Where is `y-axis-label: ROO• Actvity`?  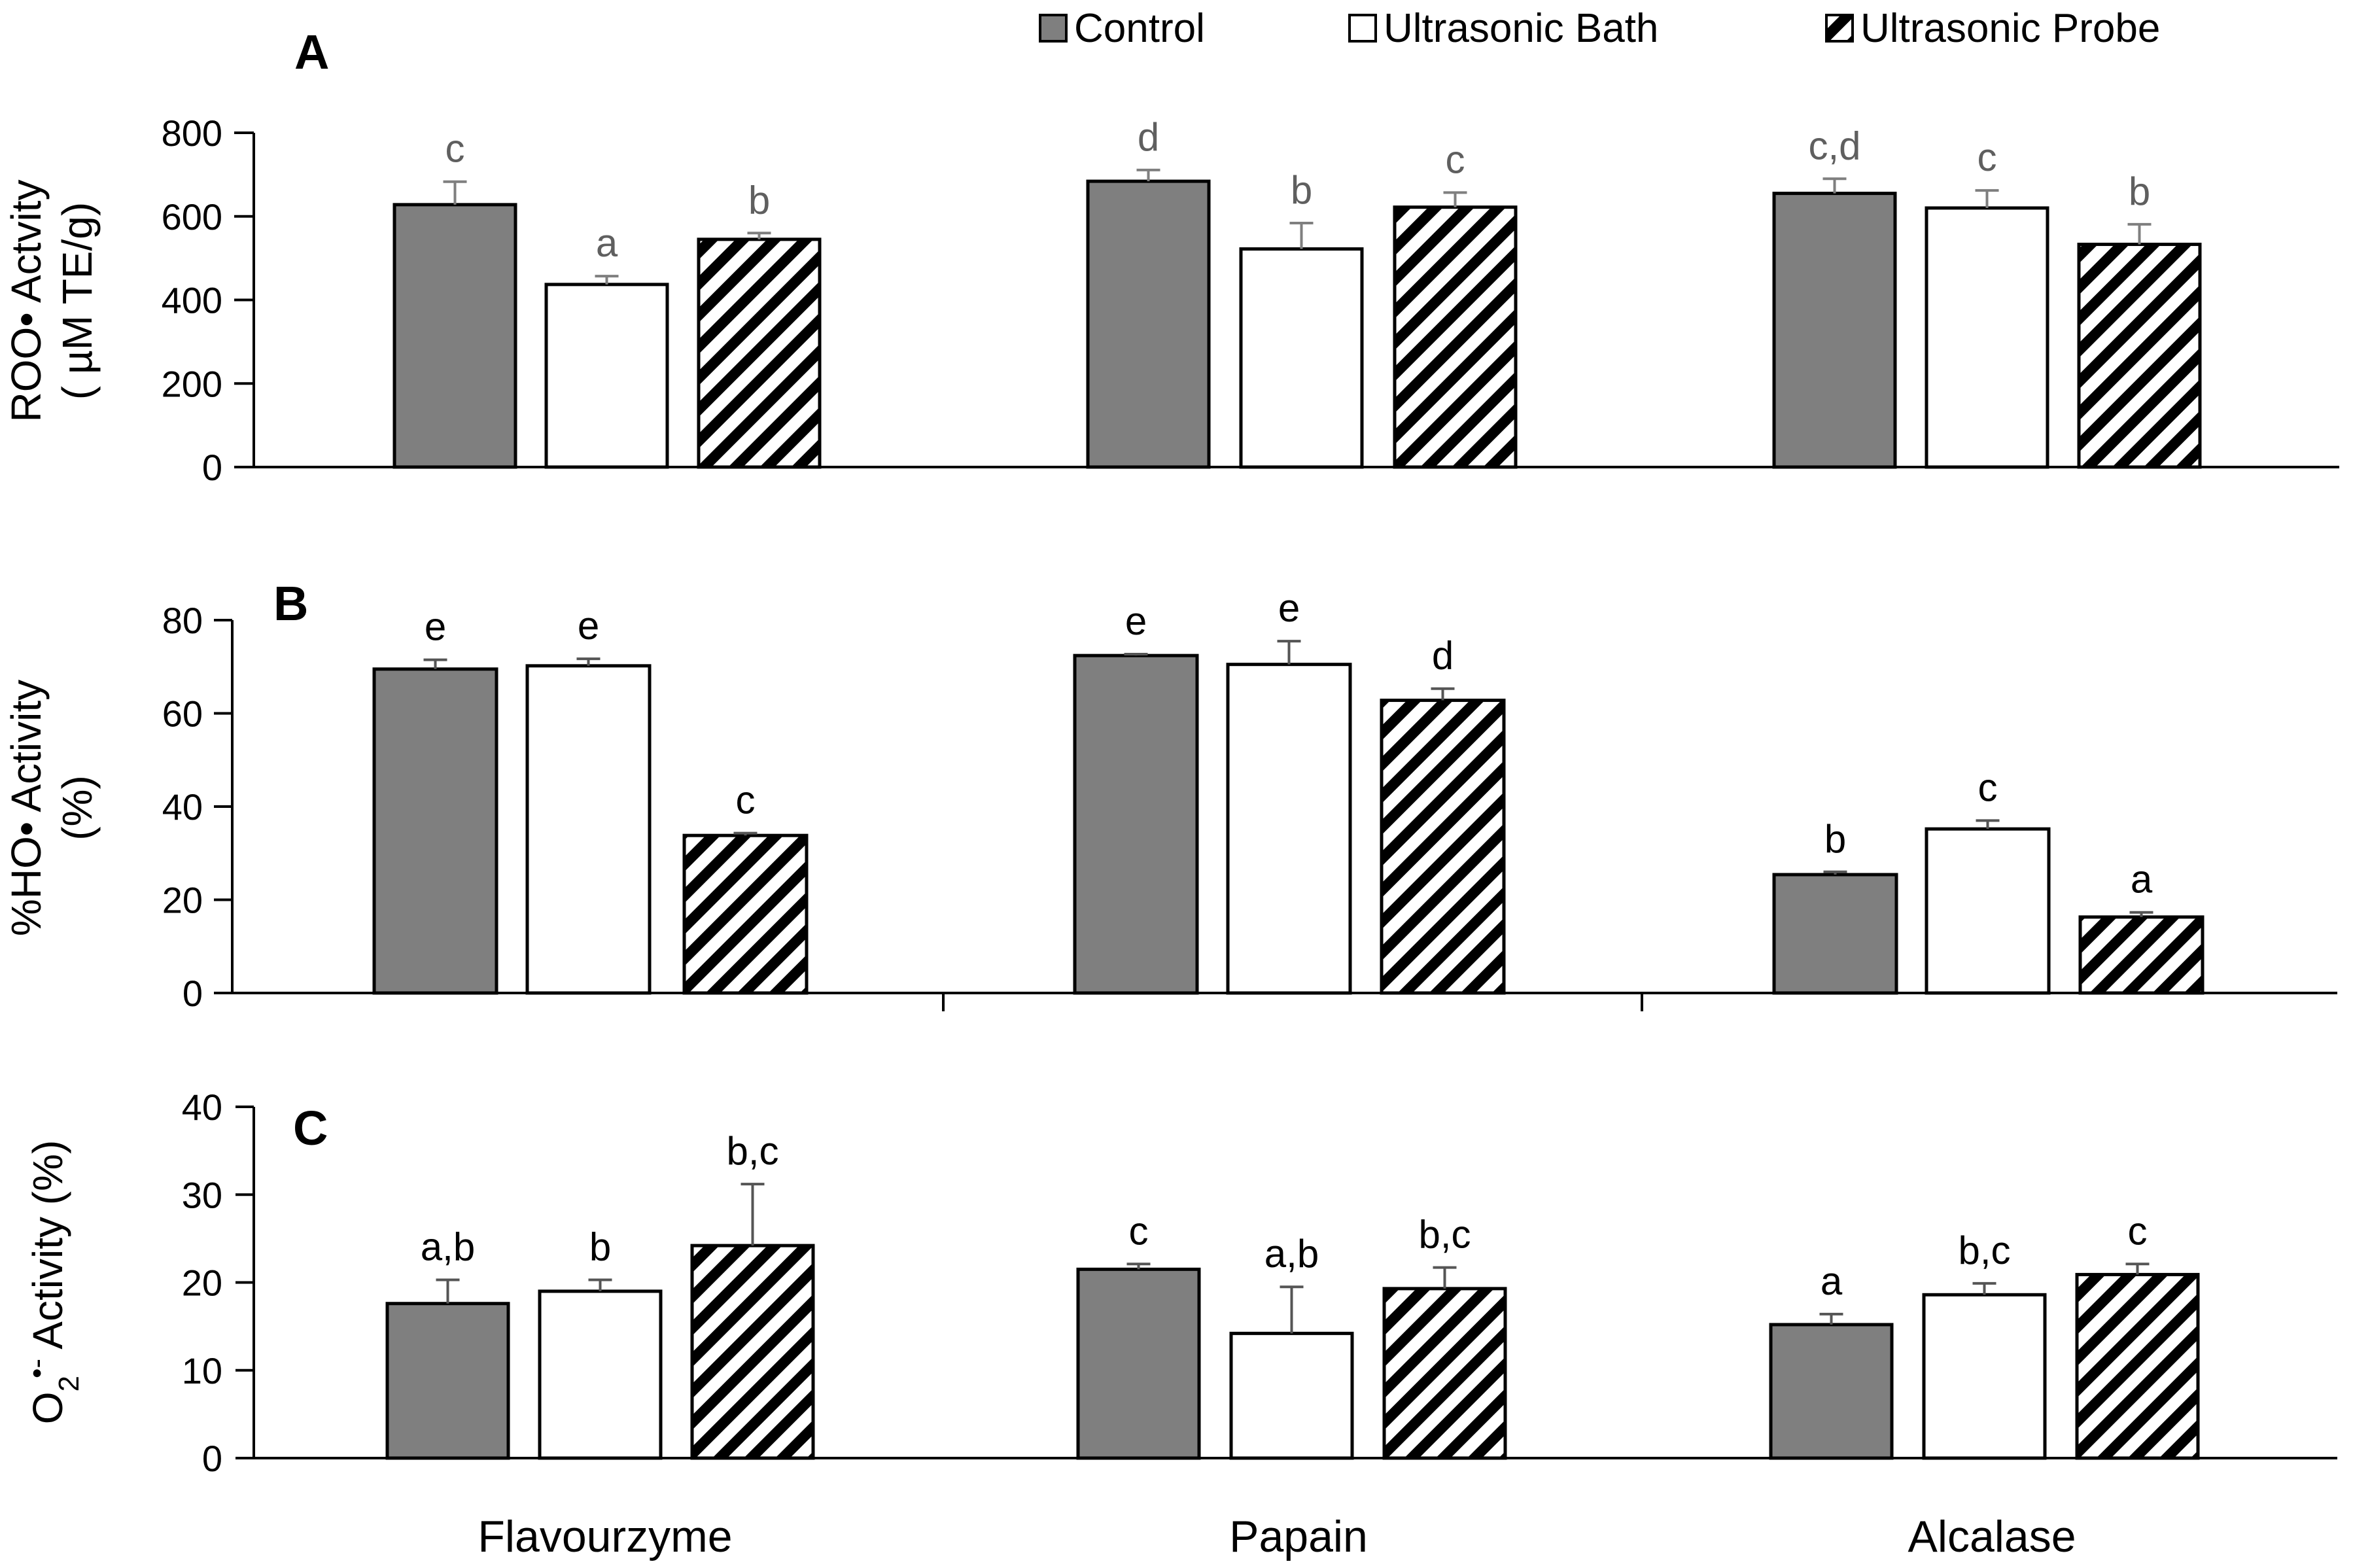
y-axis-label: ROO• Actvity is located at coordinates (26, 301).